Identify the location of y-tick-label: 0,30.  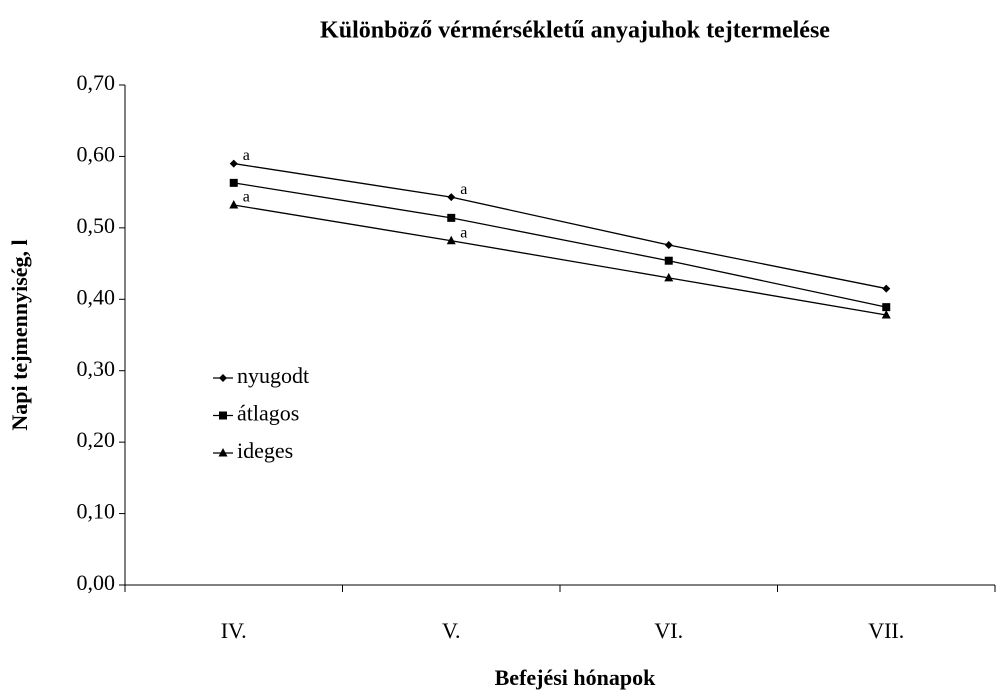
(96, 368).